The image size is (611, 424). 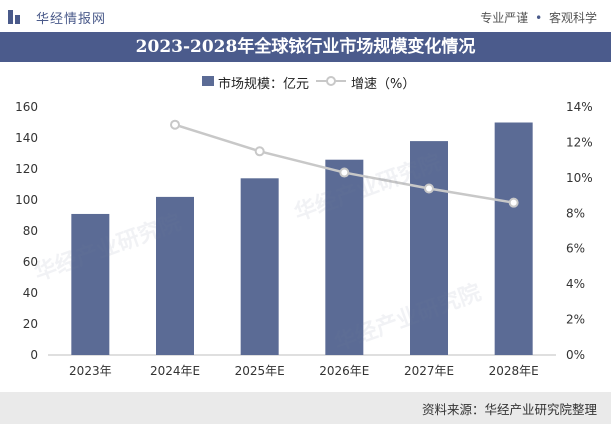 I want to click on legend: 市场规模：亿元 增速（%）, so click(x=305, y=81).